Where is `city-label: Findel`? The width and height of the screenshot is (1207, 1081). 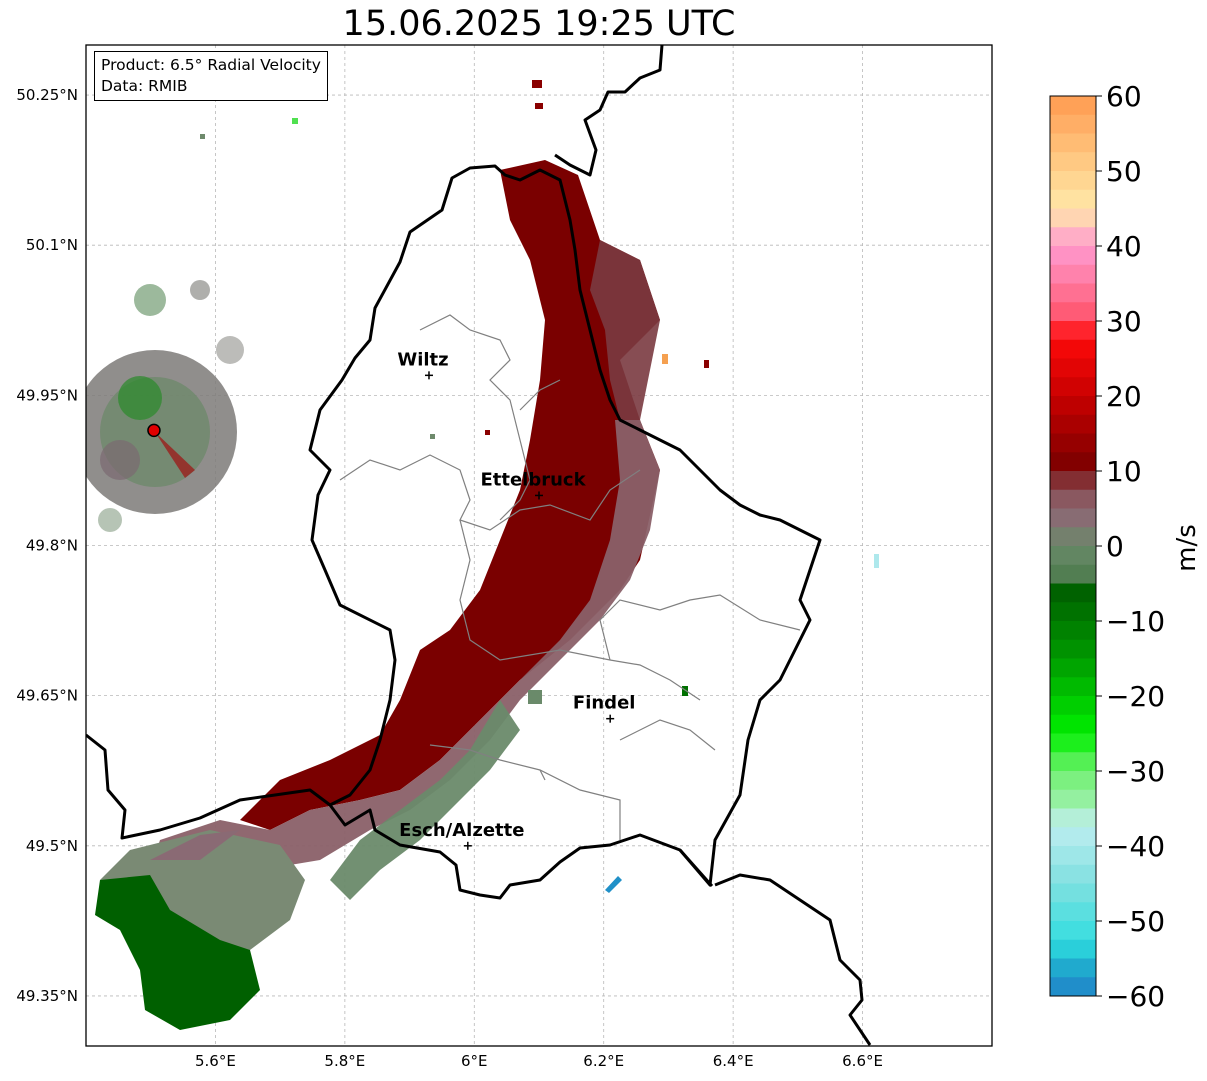
city-label: Findel is located at coordinates (604, 703).